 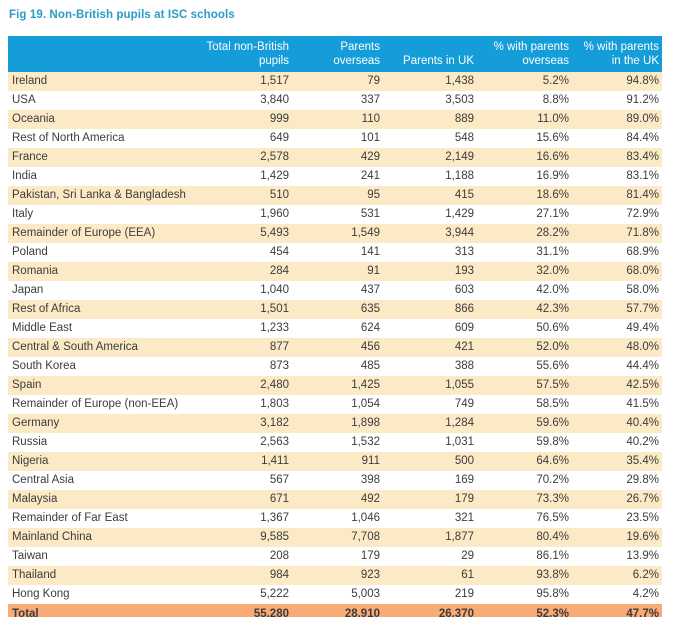 I want to click on region-cell: Poland, so click(x=30, y=252).